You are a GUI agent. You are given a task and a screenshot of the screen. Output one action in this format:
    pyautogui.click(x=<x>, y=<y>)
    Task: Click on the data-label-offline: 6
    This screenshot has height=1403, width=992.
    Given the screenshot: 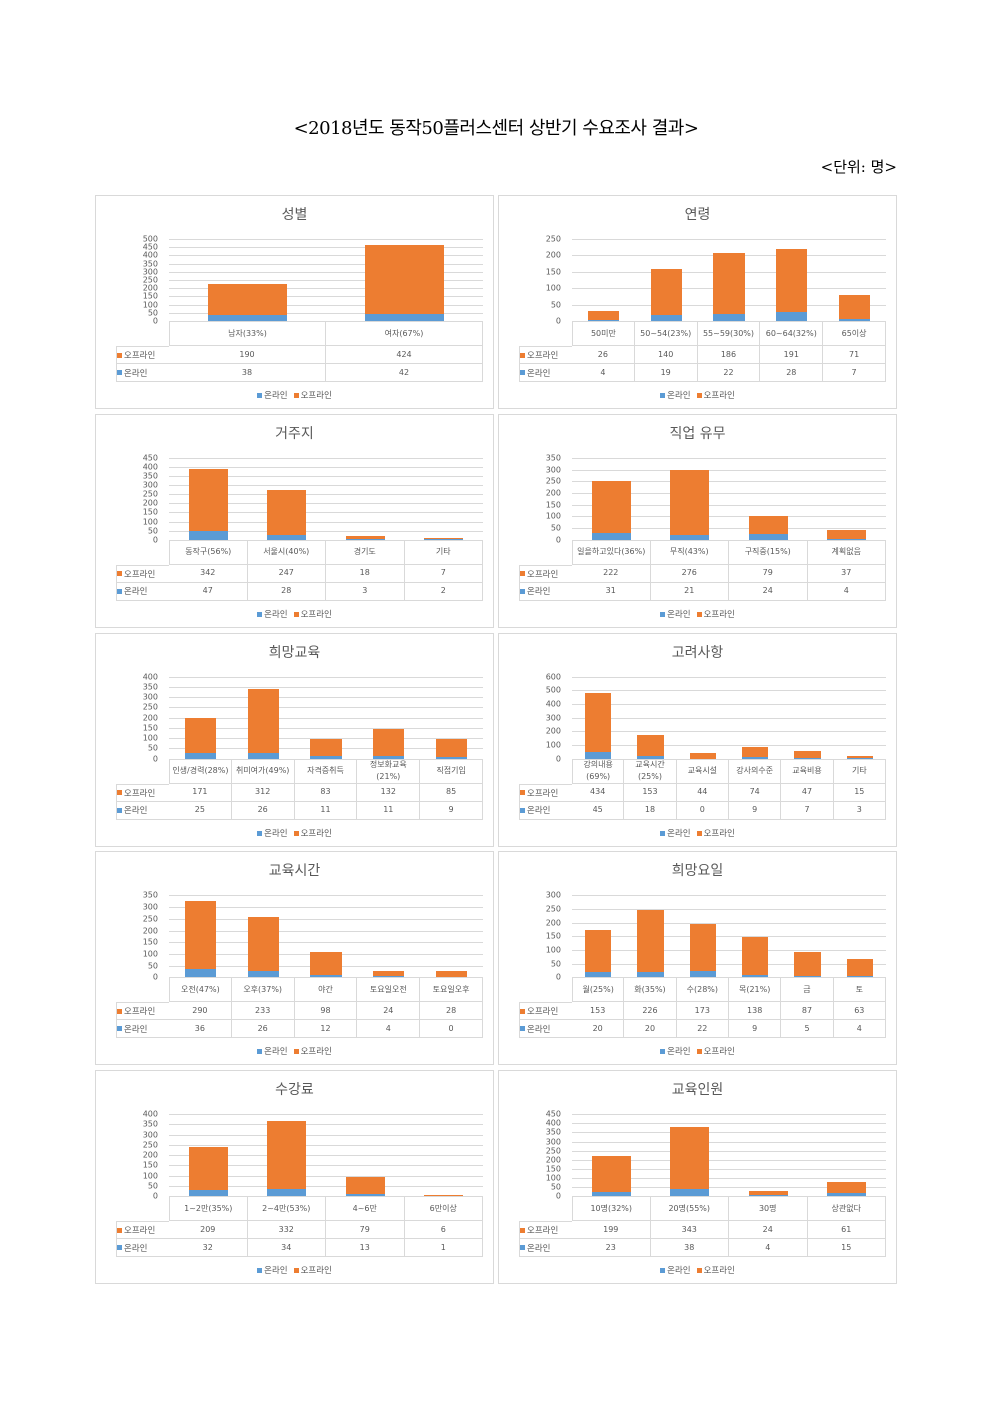 What is the action you would take?
    pyautogui.click(x=443, y=1230)
    